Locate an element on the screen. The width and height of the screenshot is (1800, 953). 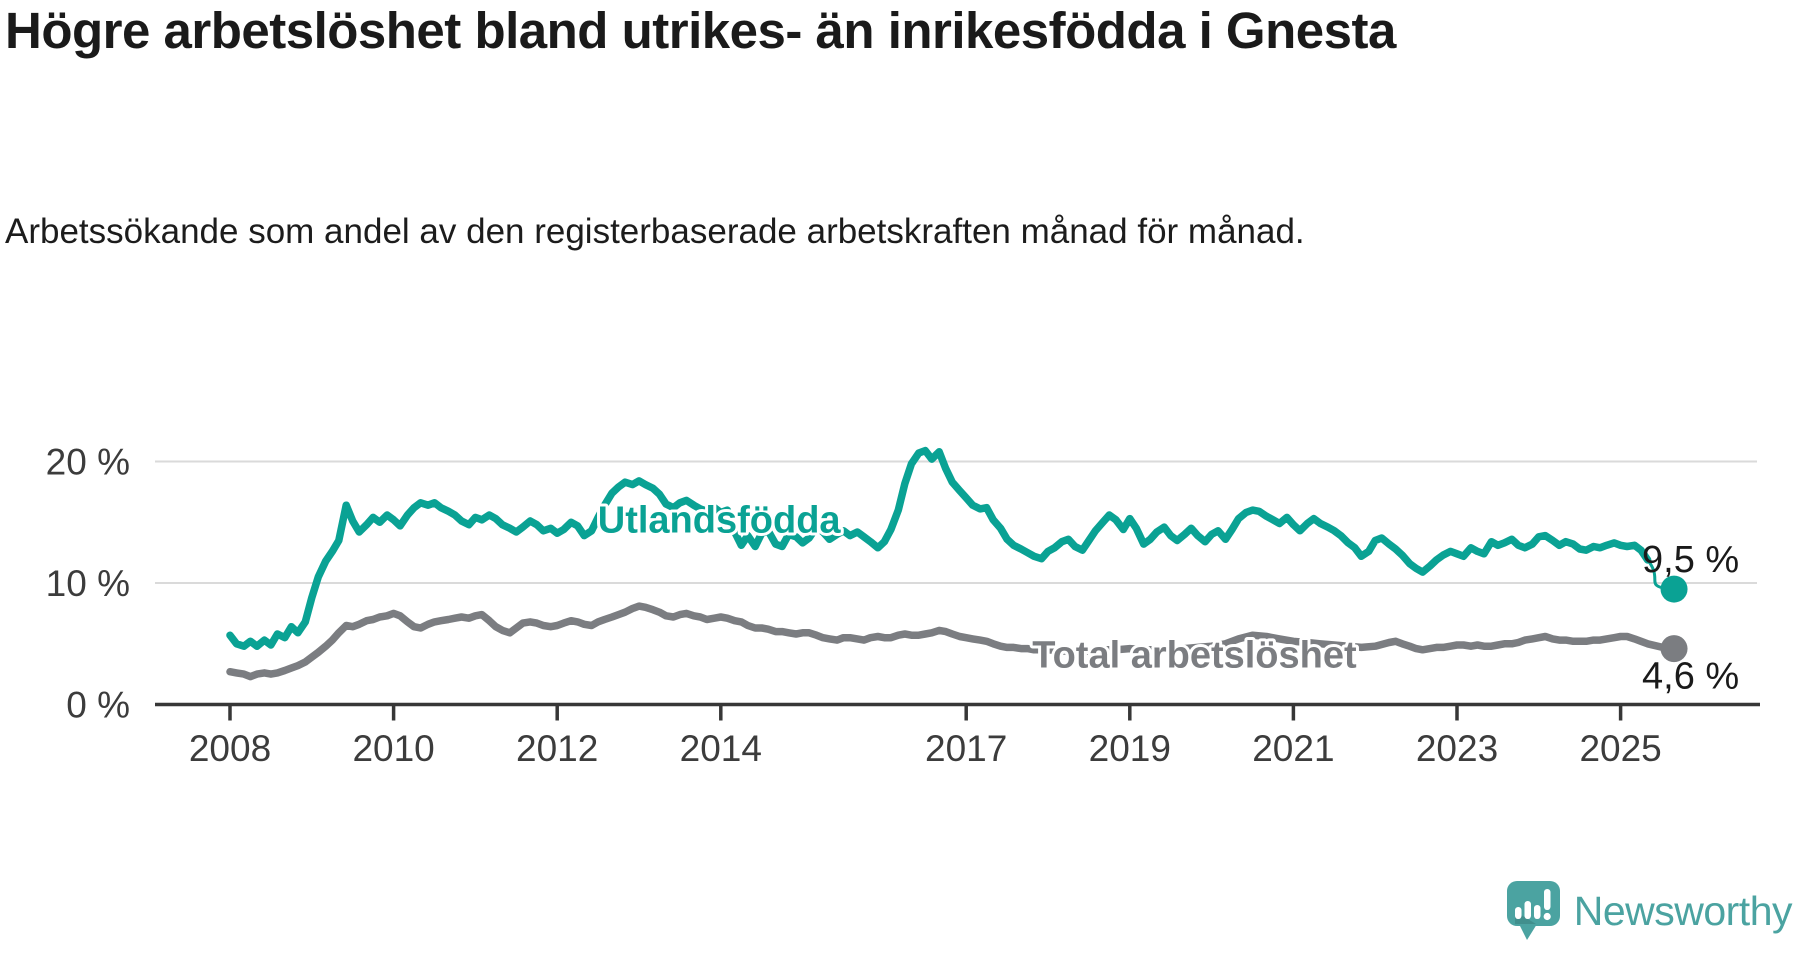
end-label-total-arbetsl-shet: 4,6 % is located at coordinates (1690, 677).